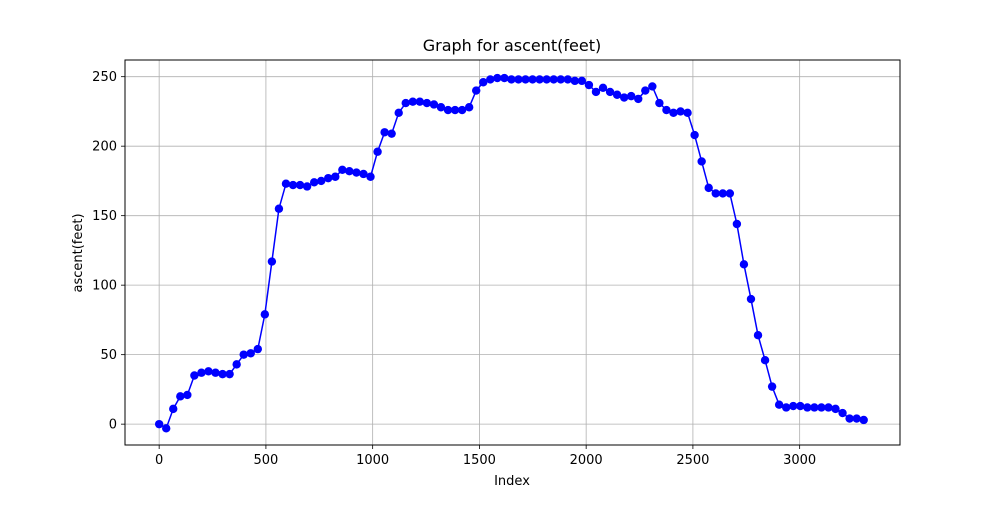  Describe the element at coordinates (586, 460) in the screenshot. I see `x-tick-label: 2000` at that location.